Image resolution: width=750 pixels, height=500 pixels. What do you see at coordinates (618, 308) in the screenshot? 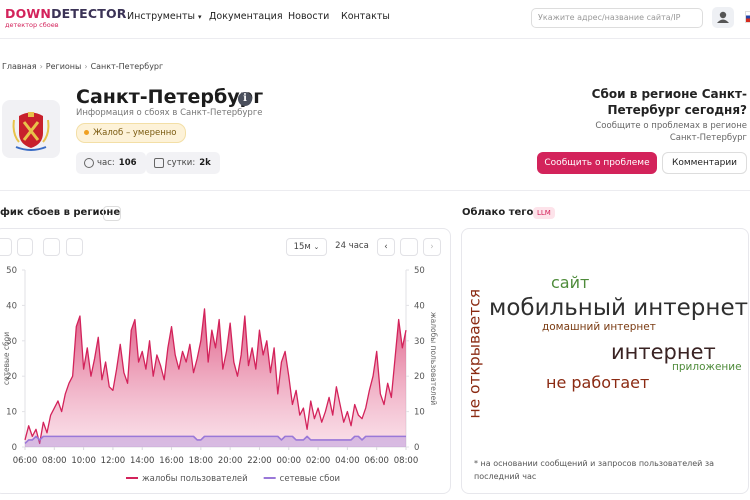
I see `tag: мобильный интернет` at bounding box center [618, 308].